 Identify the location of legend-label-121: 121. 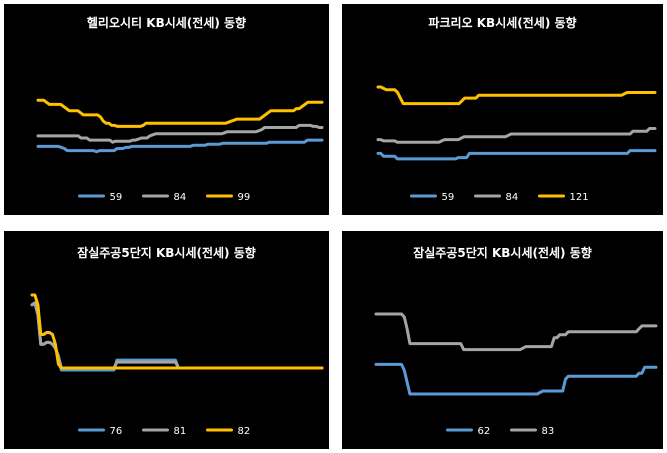
(579, 197).